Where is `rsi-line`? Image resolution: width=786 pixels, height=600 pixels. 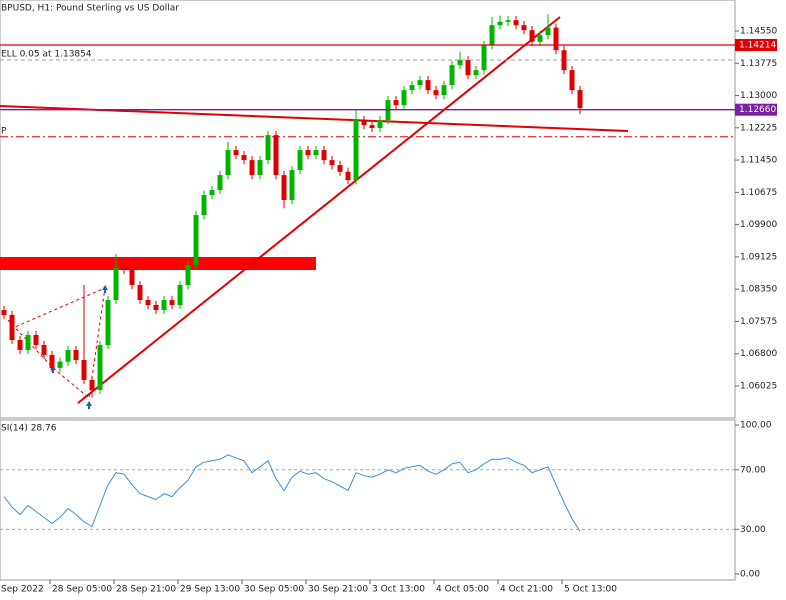 rsi-line is located at coordinates (292, 493).